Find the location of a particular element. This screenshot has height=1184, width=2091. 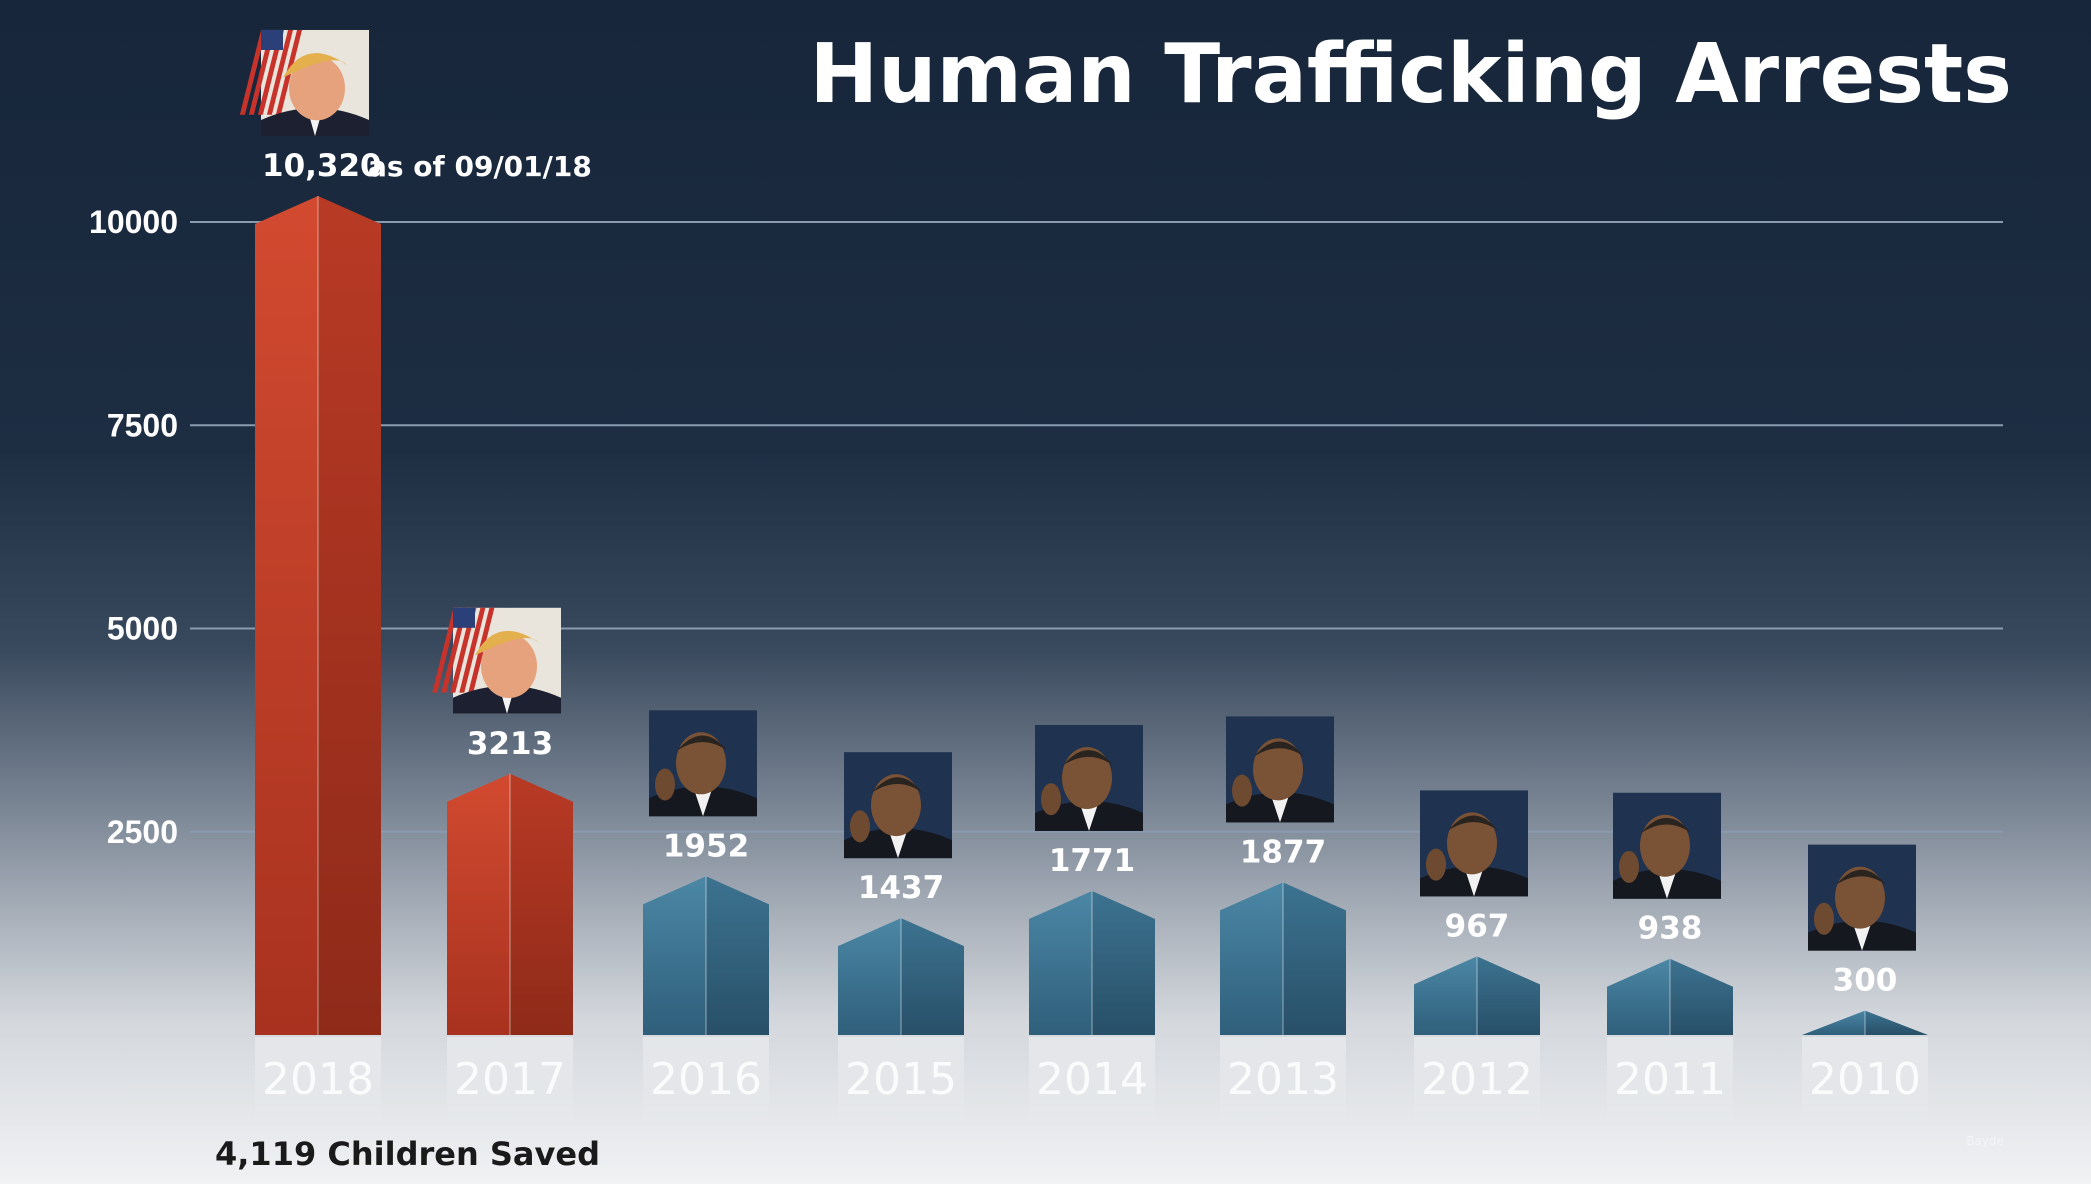

bar-2018 is located at coordinates (318, 661).